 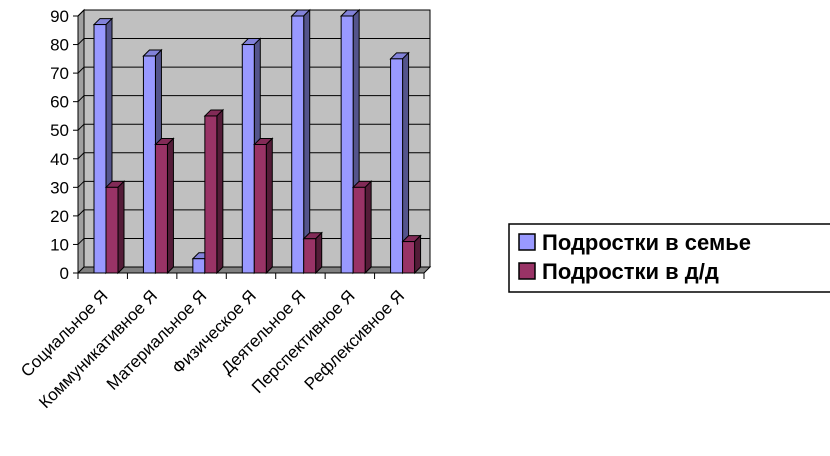 I want to click on legend-item-0: Подростки в семье, so click(x=634, y=242).